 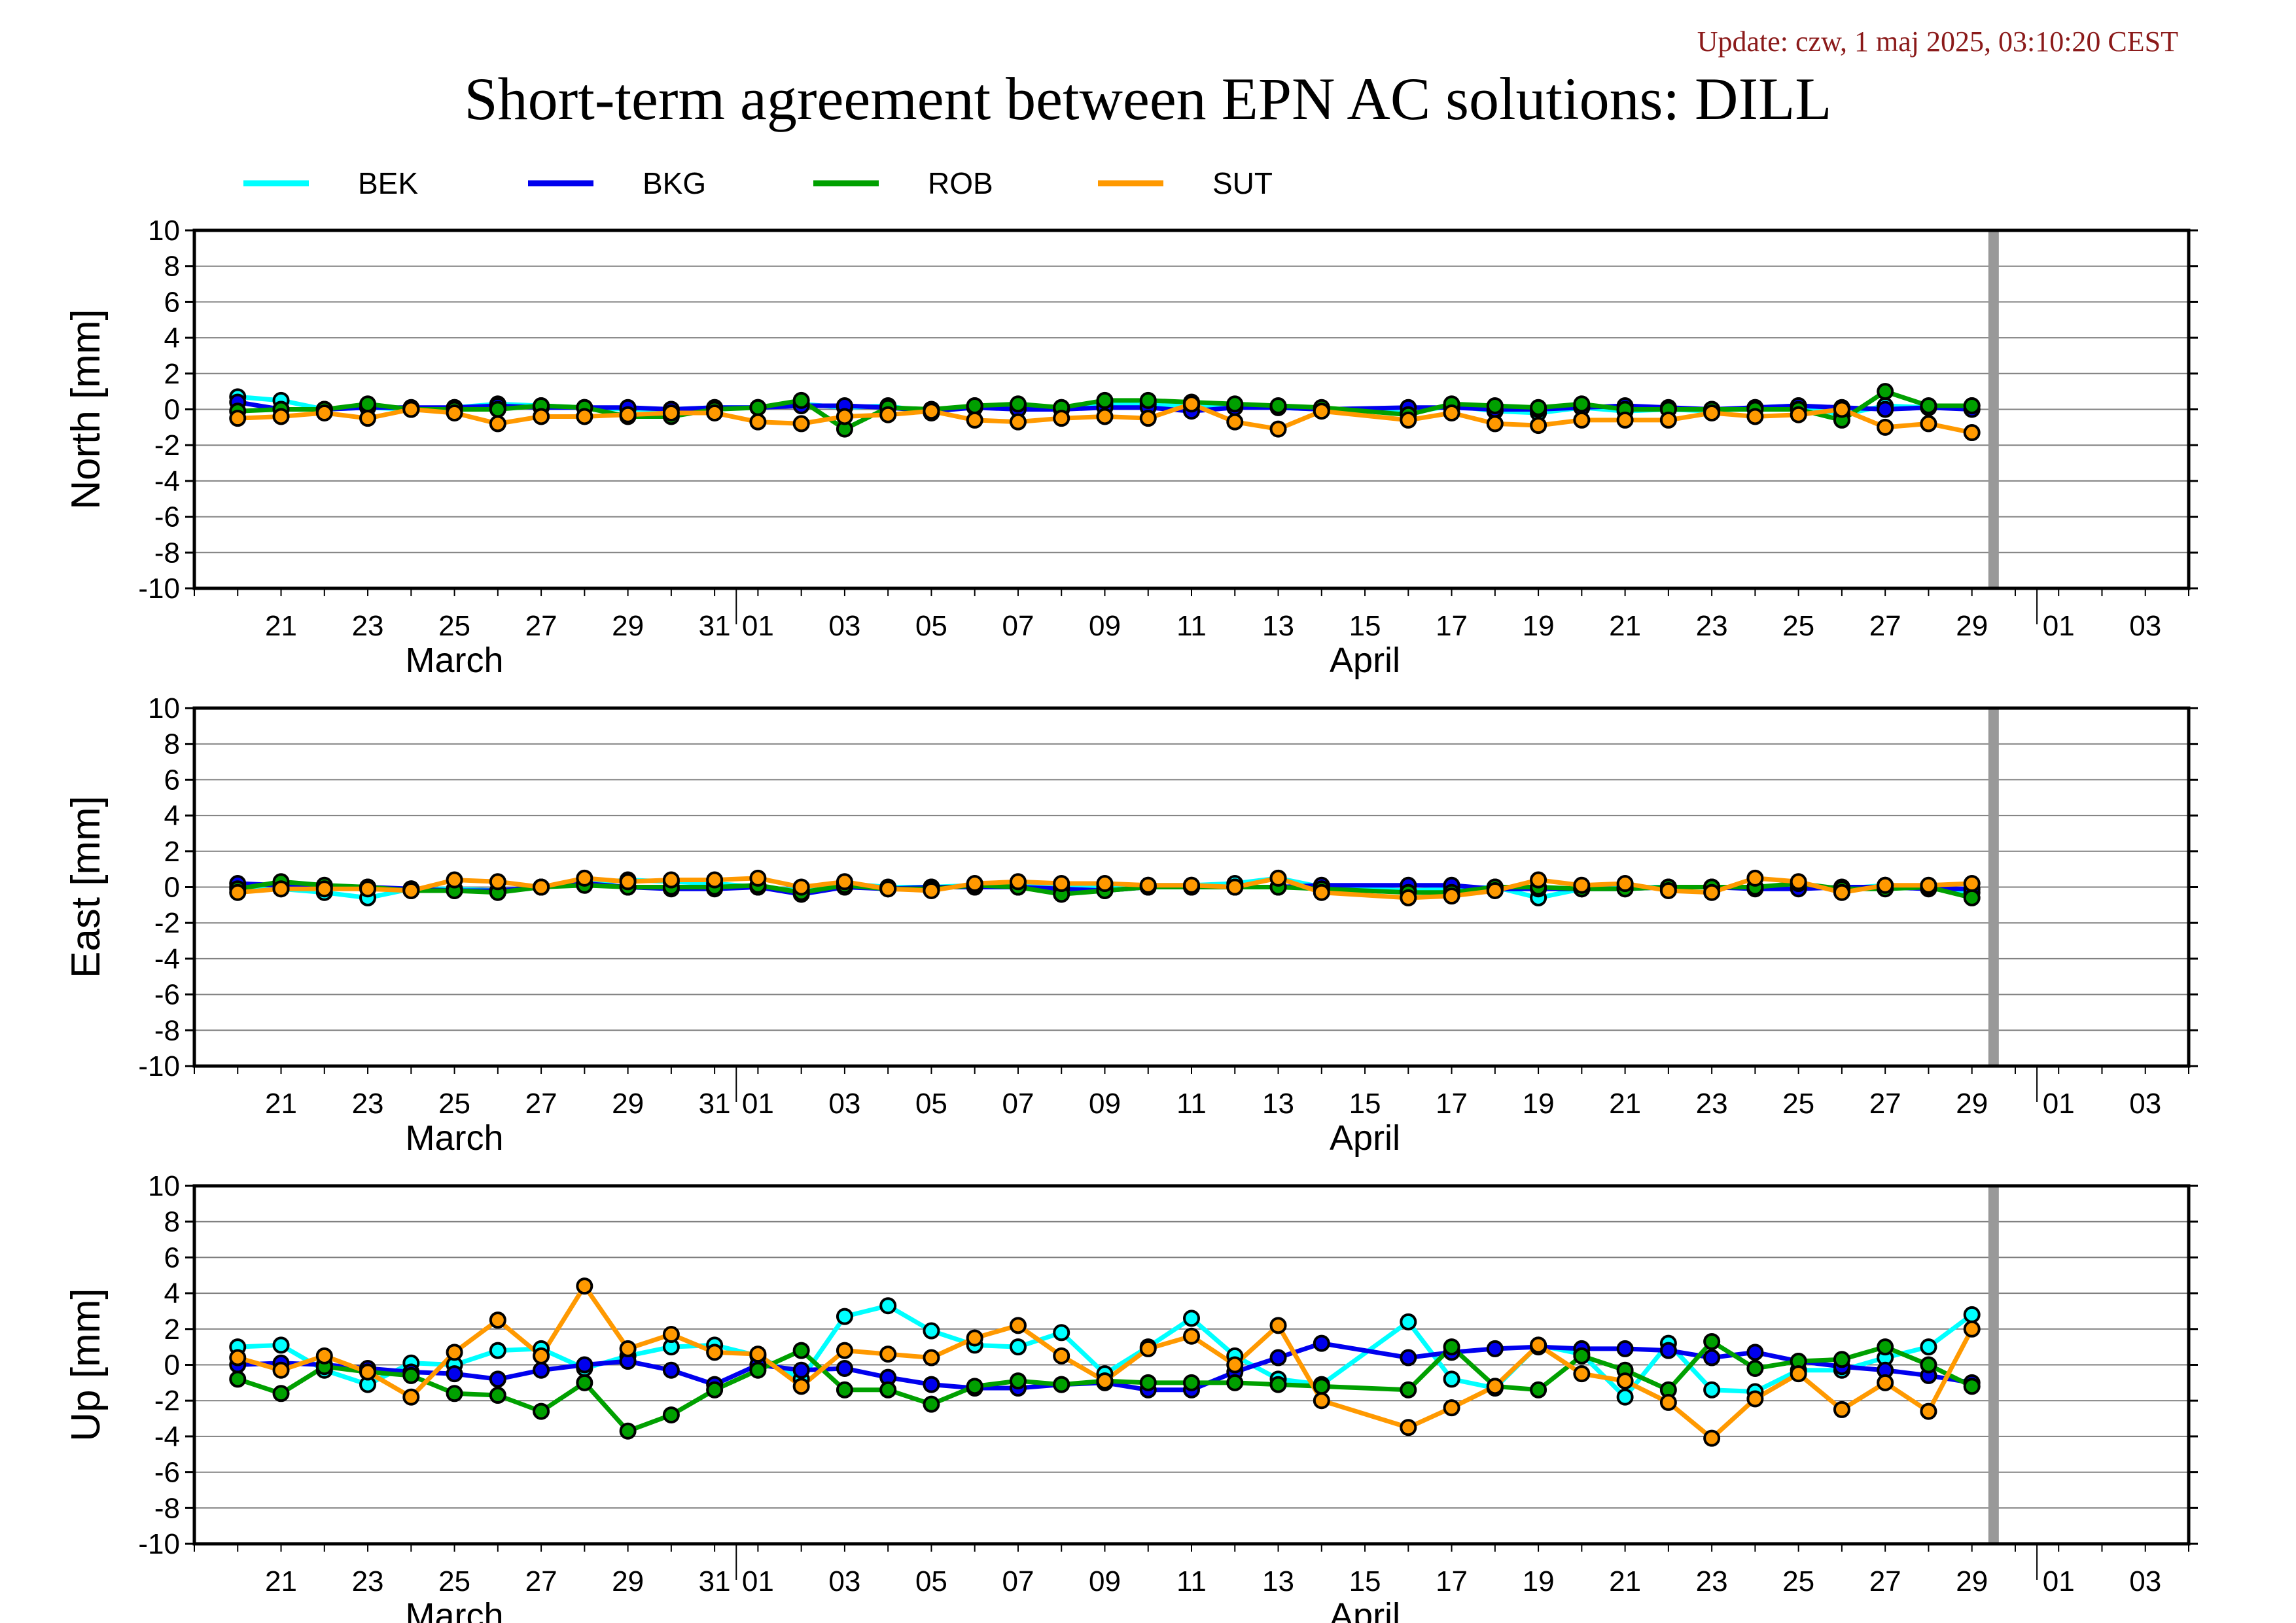 I want to click on legend-item-sut: SUT, so click(x=1186, y=183).